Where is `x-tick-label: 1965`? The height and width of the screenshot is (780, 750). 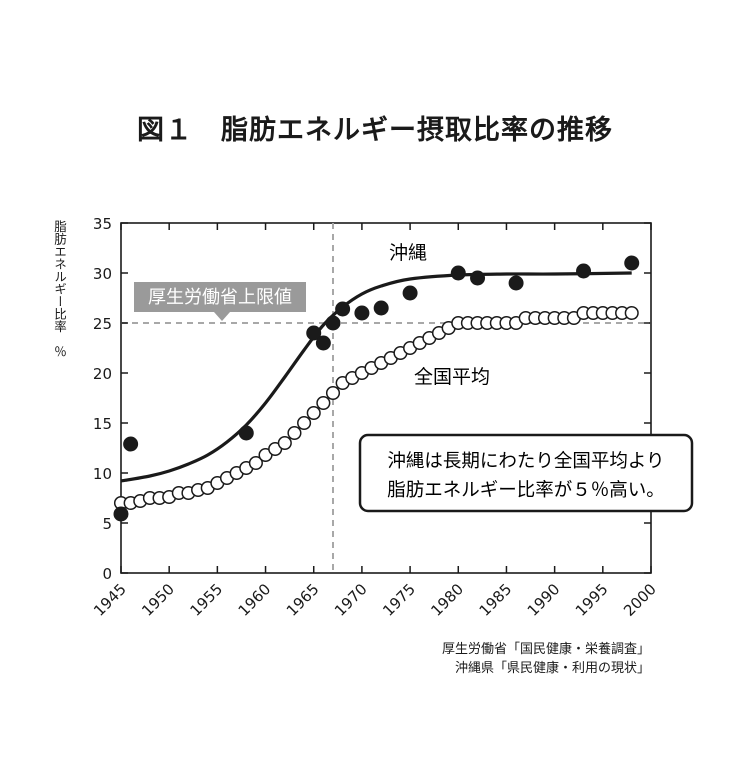
x-tick-label: 1965 is located at coordinates (303, 600).